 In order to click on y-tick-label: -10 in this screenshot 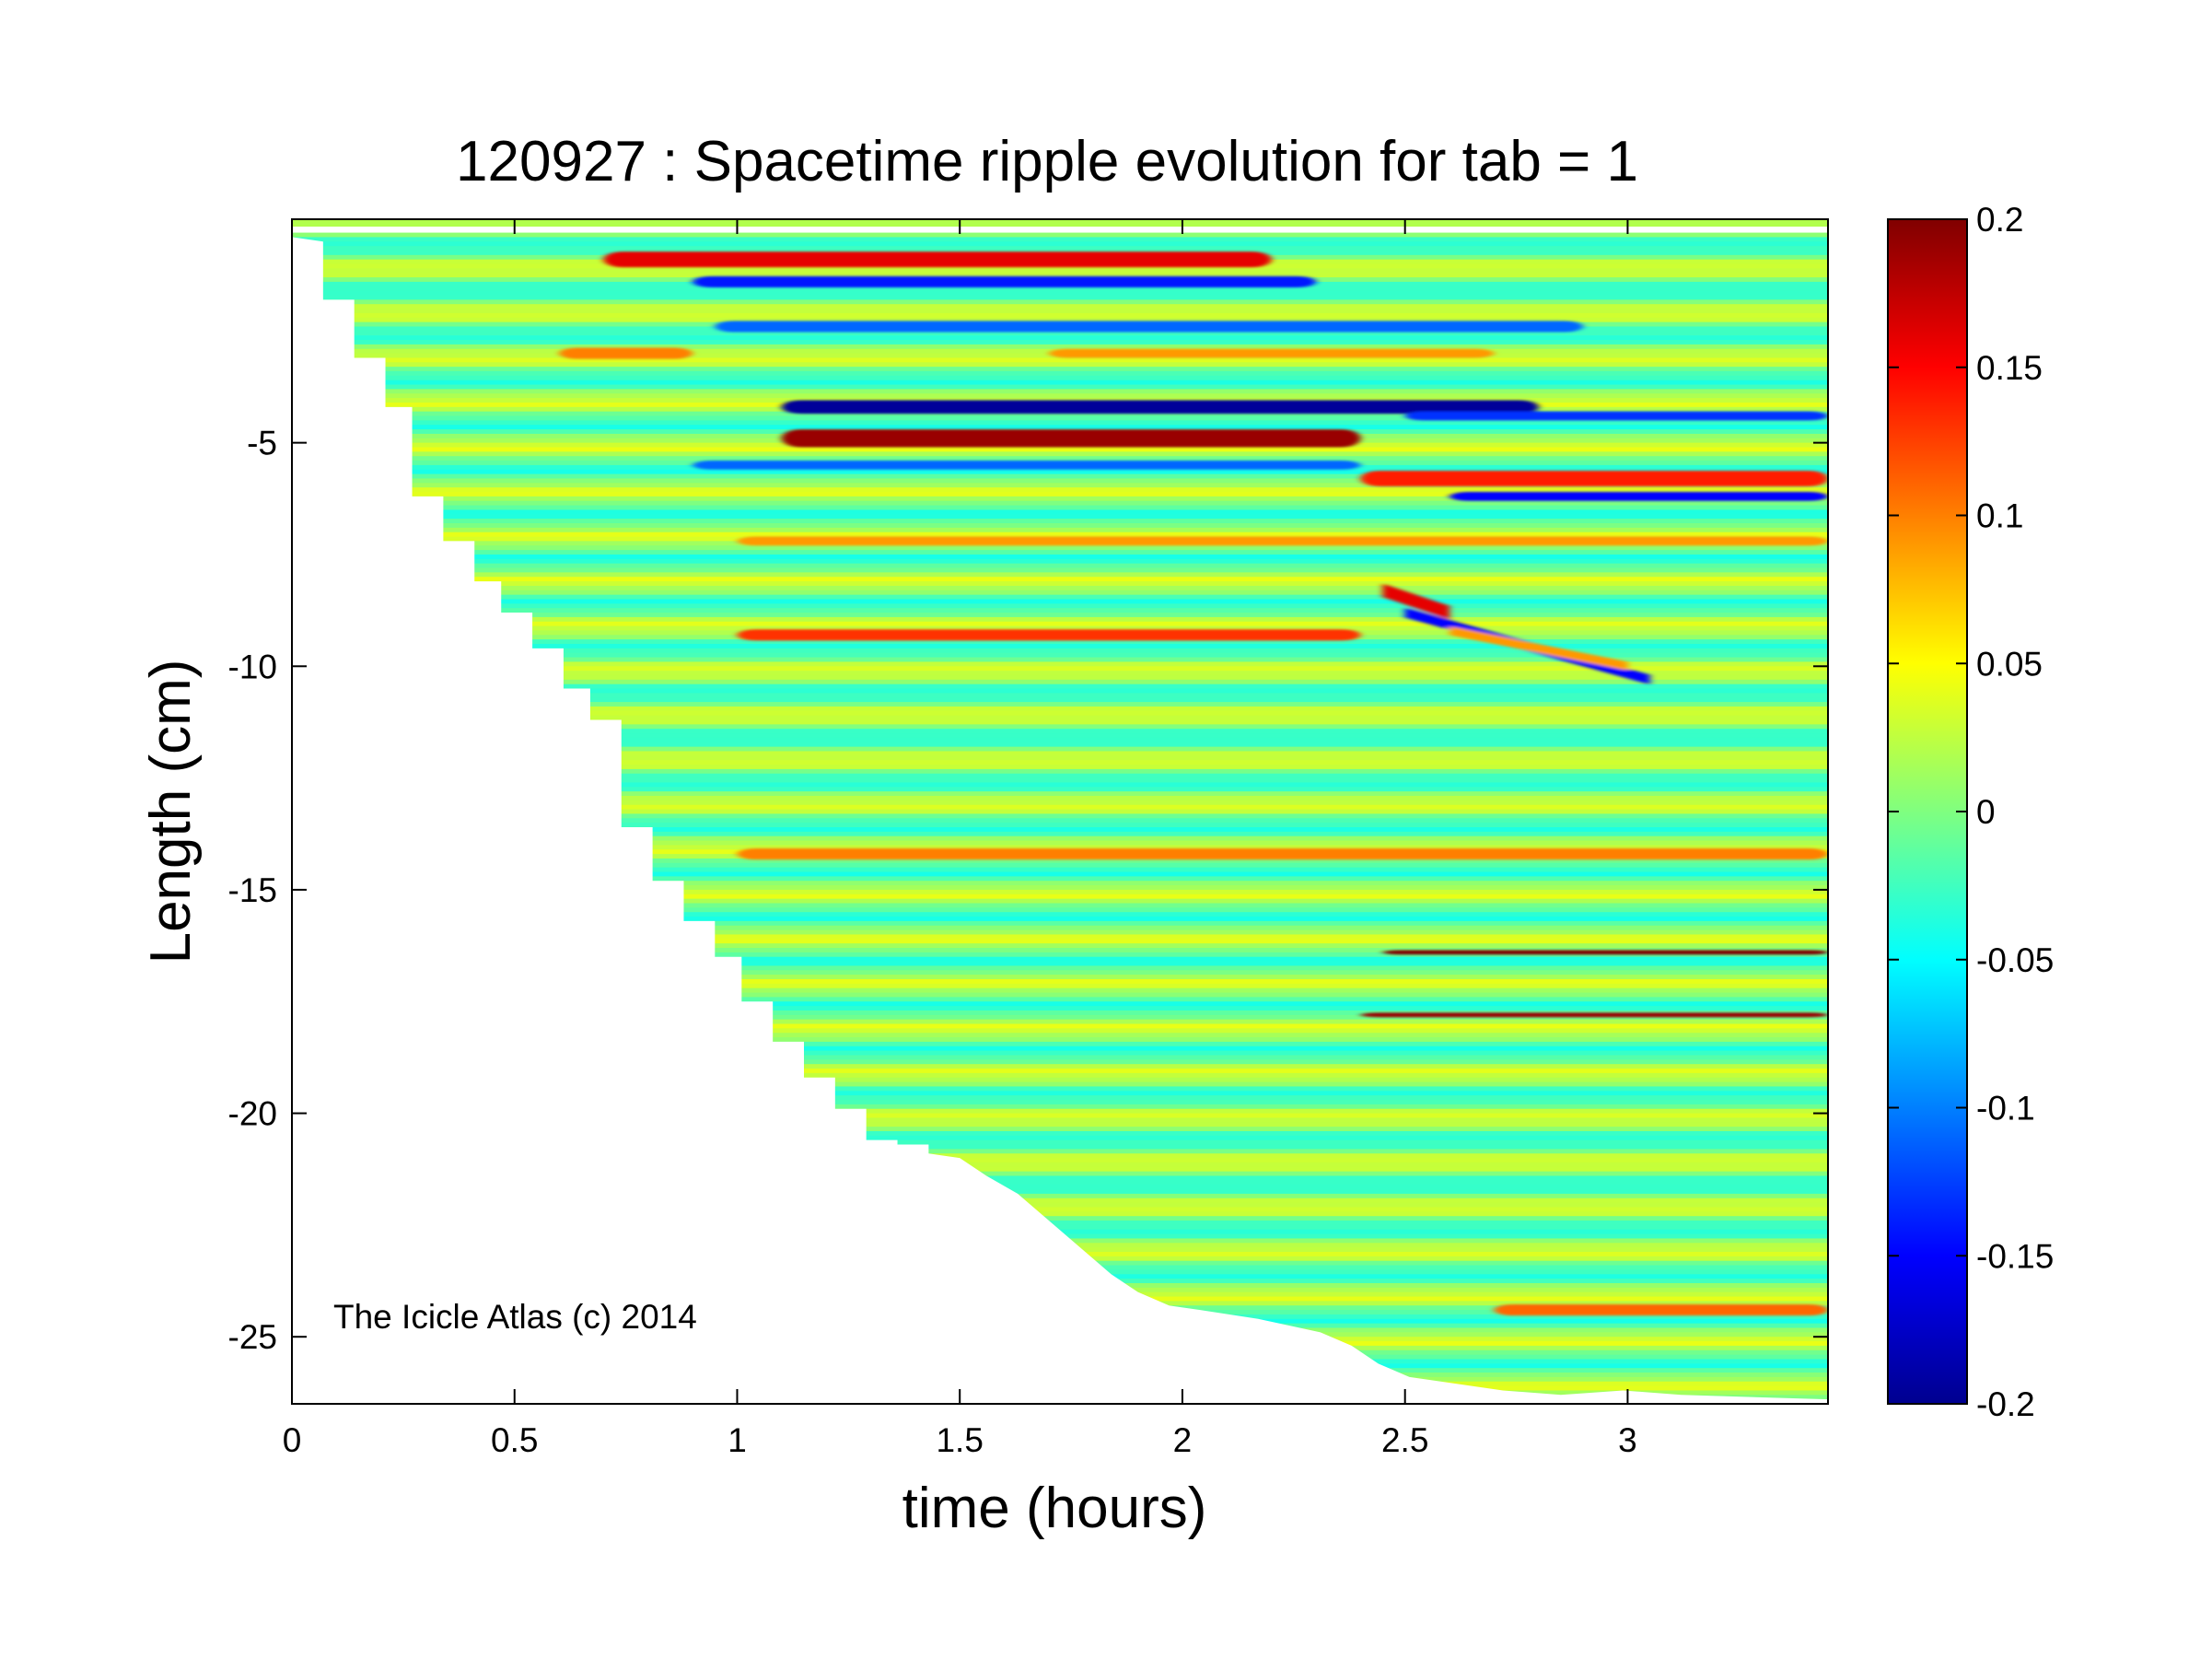, I will do `click(252, 666)`.